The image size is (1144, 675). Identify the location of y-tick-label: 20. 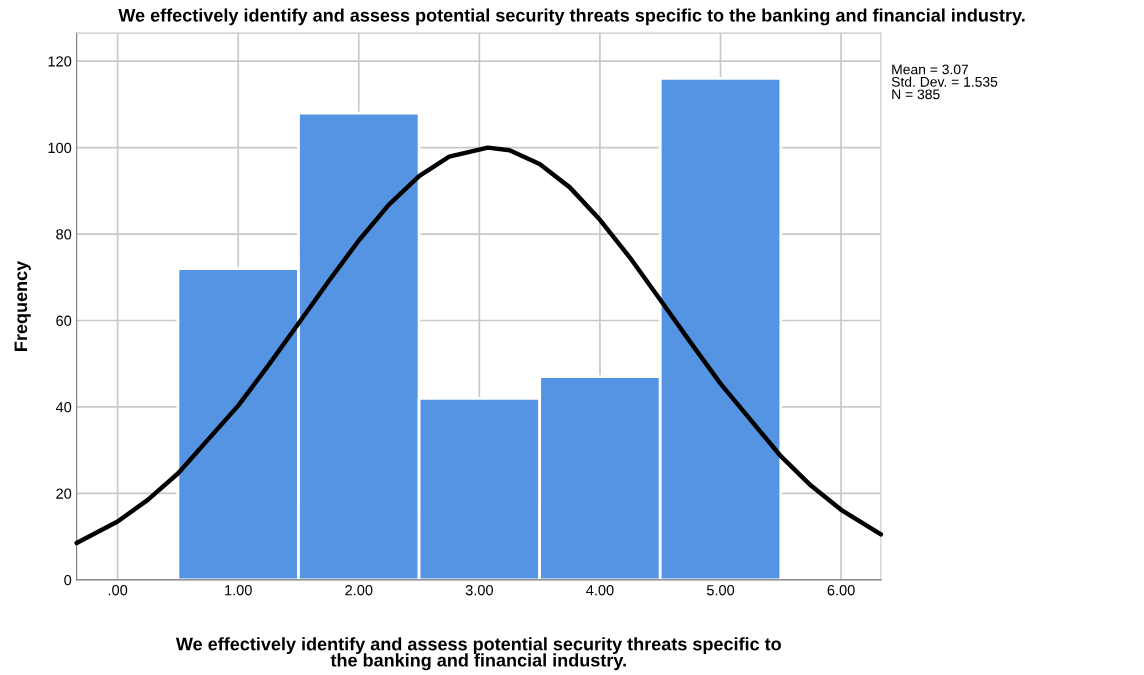
(64, 493).